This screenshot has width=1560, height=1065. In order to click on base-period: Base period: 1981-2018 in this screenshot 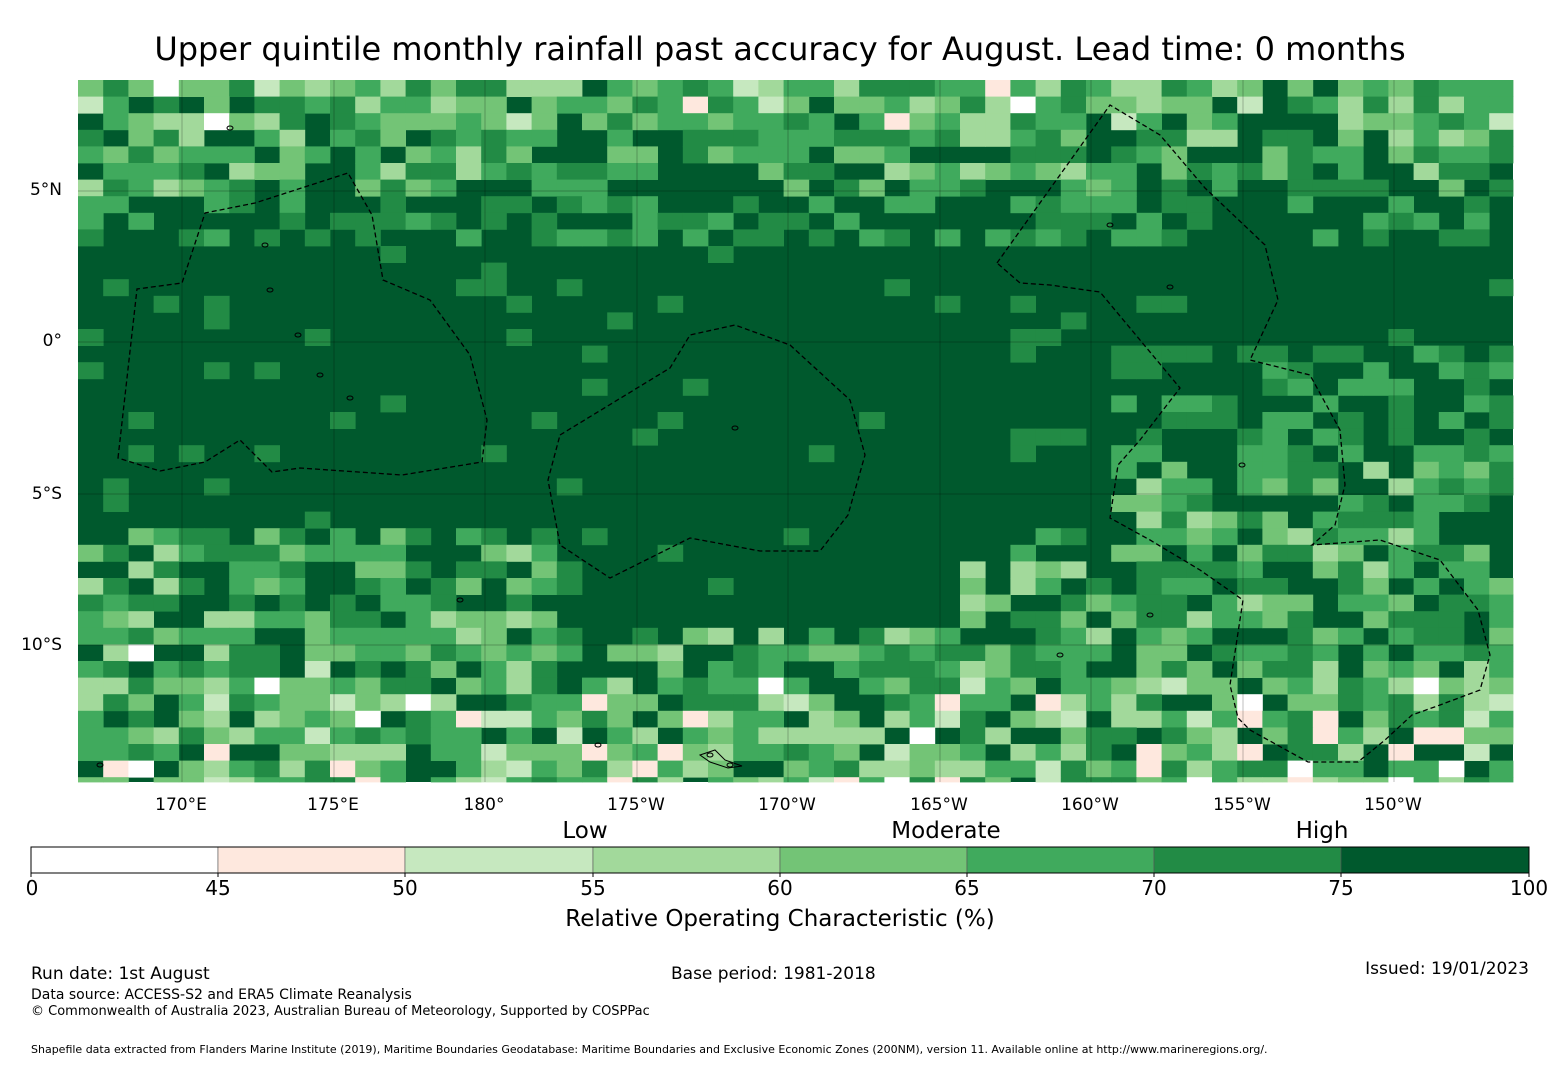, I will do `click(773, 974)`.